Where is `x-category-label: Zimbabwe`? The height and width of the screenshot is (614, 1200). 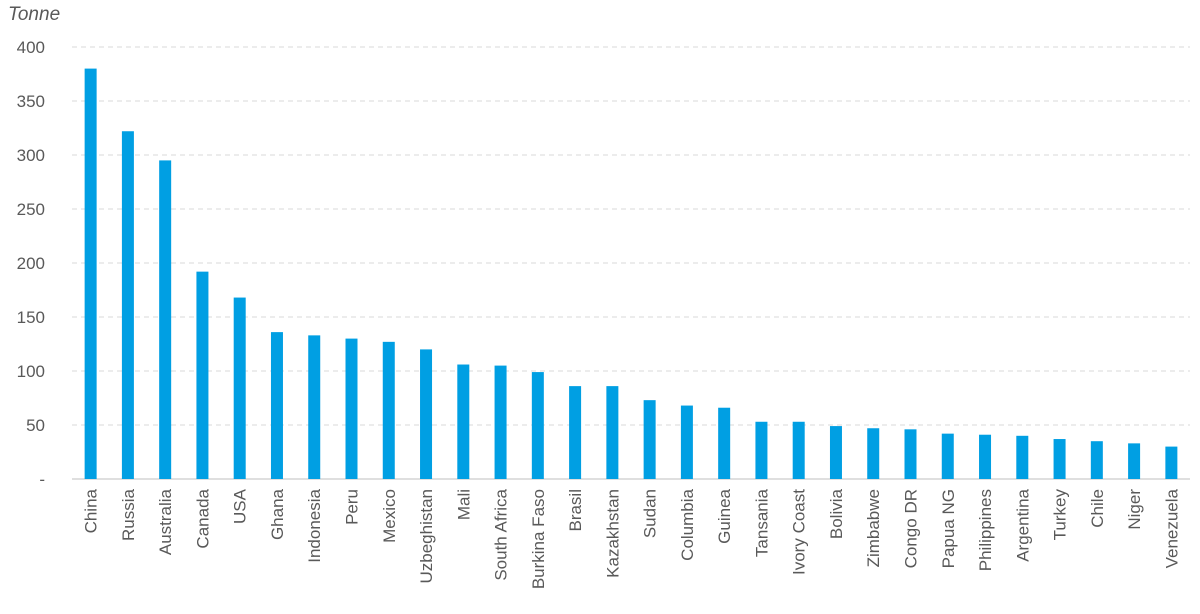 x-category-label: Zimbabwe is located at coordinates (873, 528).